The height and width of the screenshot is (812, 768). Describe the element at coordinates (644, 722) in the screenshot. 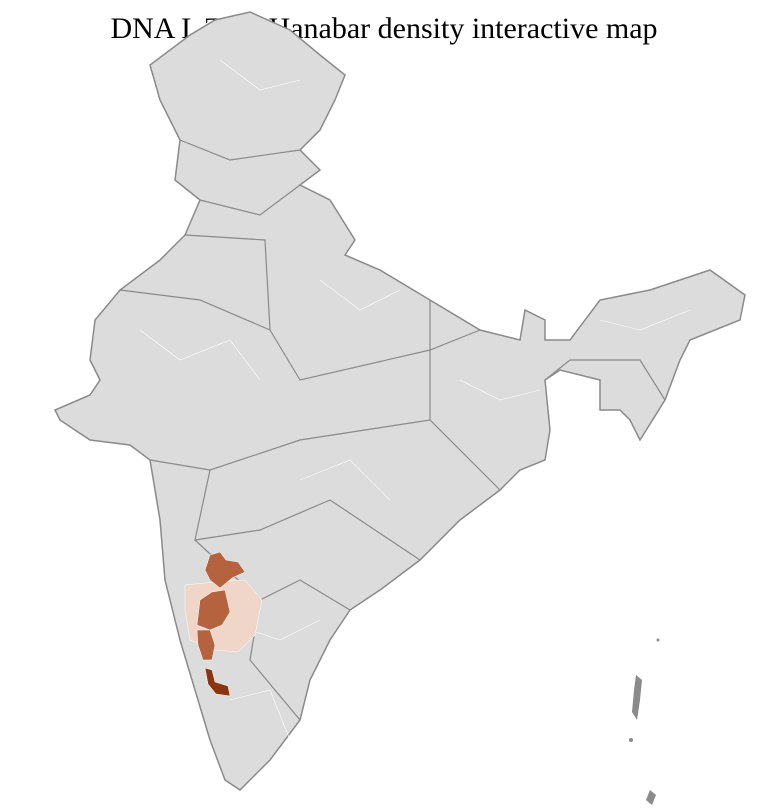

I see `andaman-islands` at that location.